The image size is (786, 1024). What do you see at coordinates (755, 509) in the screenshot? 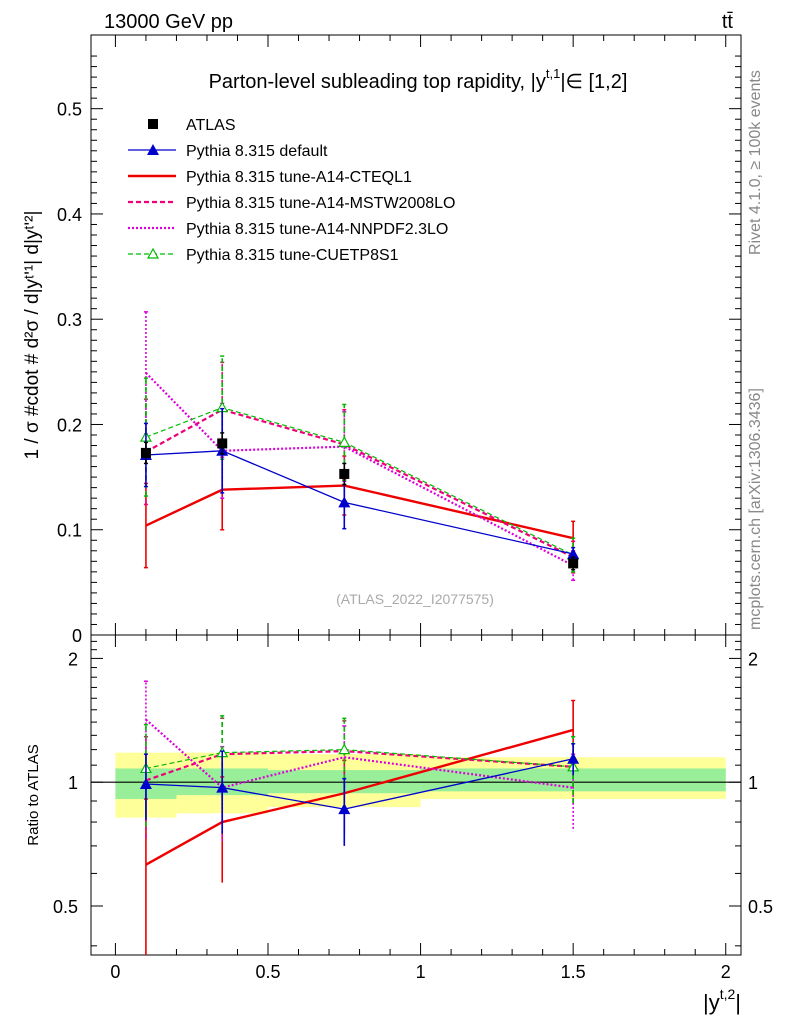
I see `mcplots-label: mcplots.cern.ch [arXiv:1306.3436]` at bounding box center [755, 509].